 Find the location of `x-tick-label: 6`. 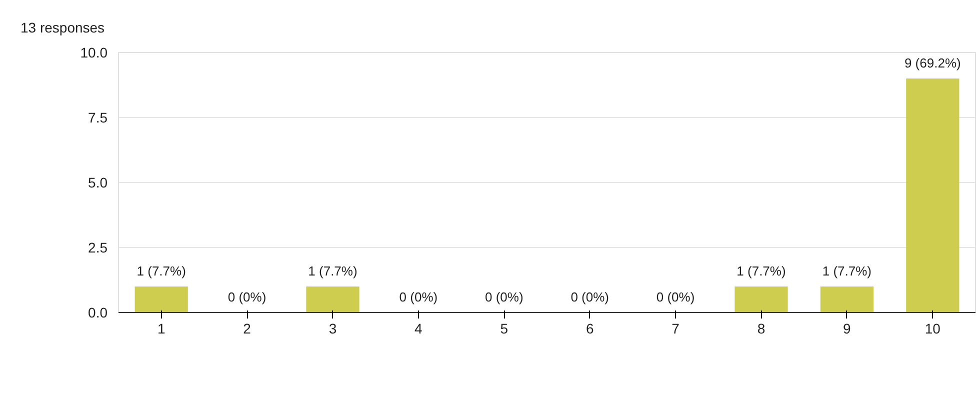

x-tick-label: 6 is located at coordinates (590, 328).